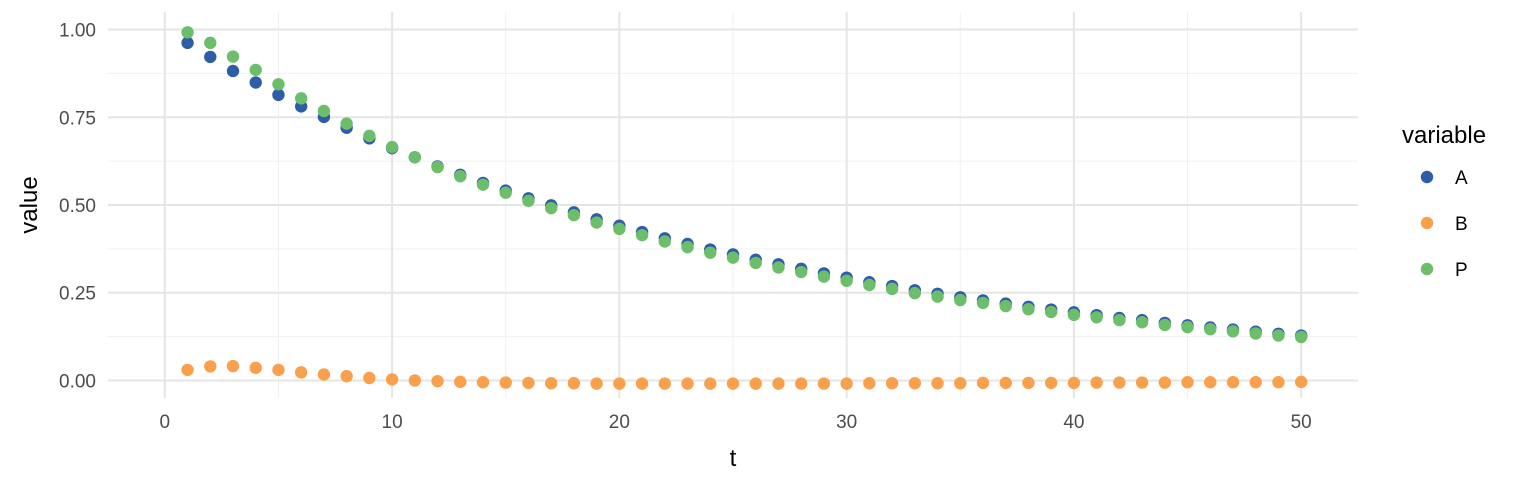 This screenshot has width=1536, height=480. I want to click on y-tick-label: 0.00, so click(77, 381).